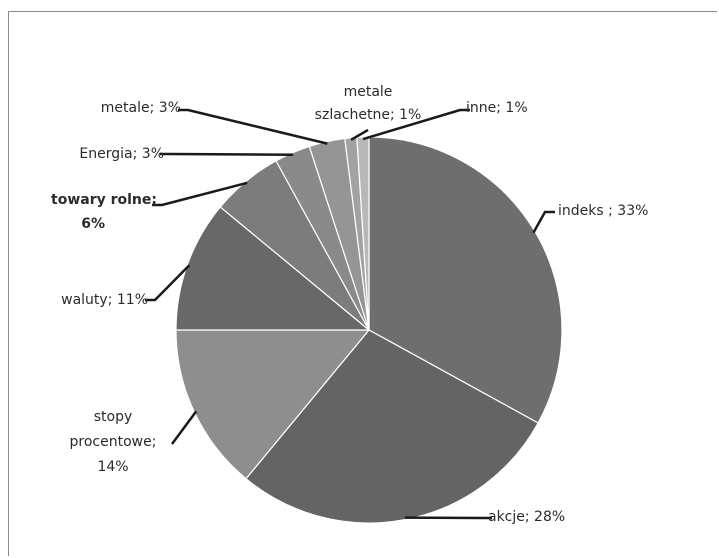 The height and width of the screenshot is (558, 719). Describe the element at coordinates (113, 442) in the screenshot. I see `slice-label-stopy: stopy procentowe; 14%` at that location.